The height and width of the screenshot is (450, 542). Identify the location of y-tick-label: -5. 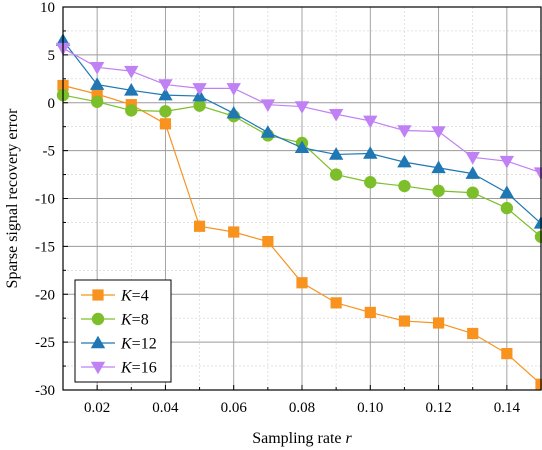
(49, 152).